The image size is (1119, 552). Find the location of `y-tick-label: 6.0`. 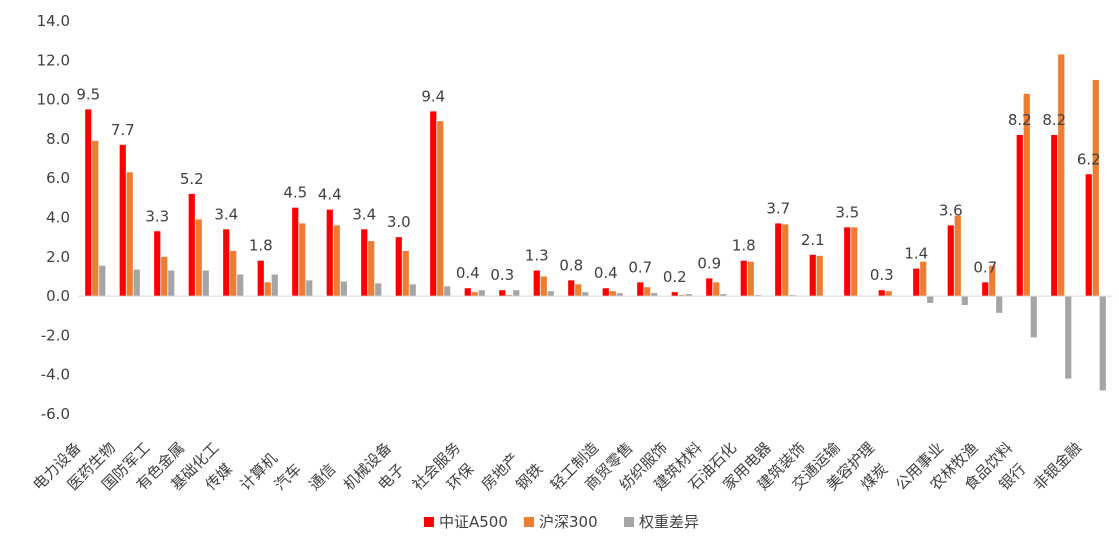

y-tick-label: 6.0 is located at coordinates (58, 178).